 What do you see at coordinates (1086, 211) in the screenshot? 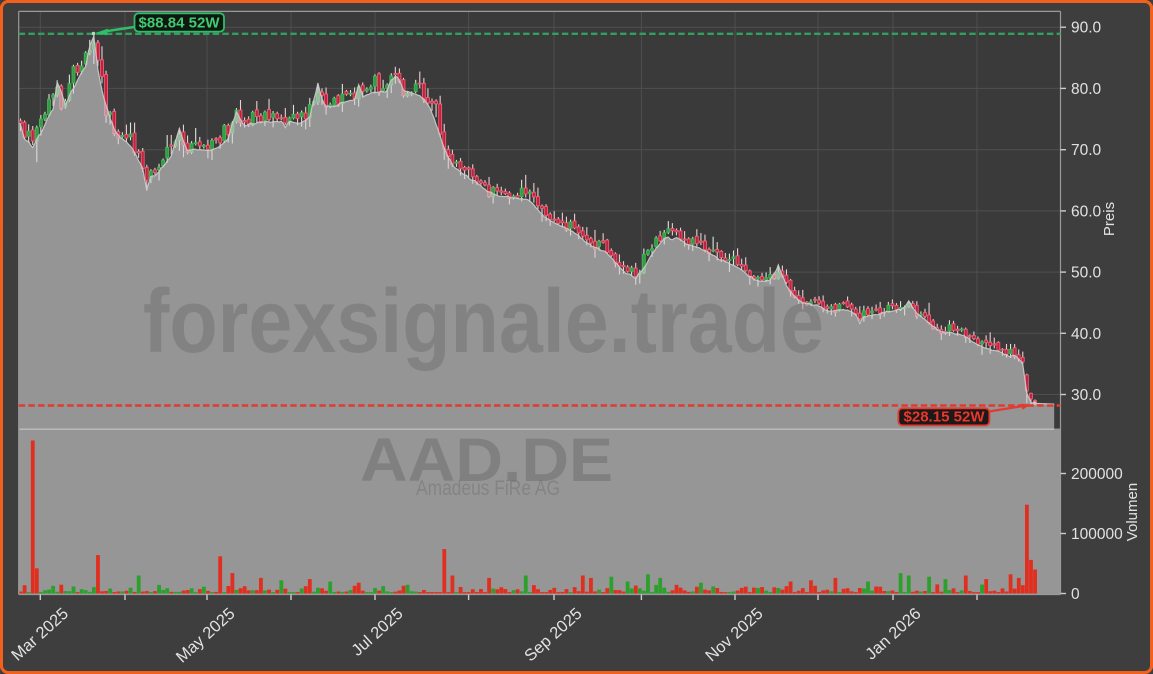
I see `svg-text: 60.0` at bounding box center [1086, 211].